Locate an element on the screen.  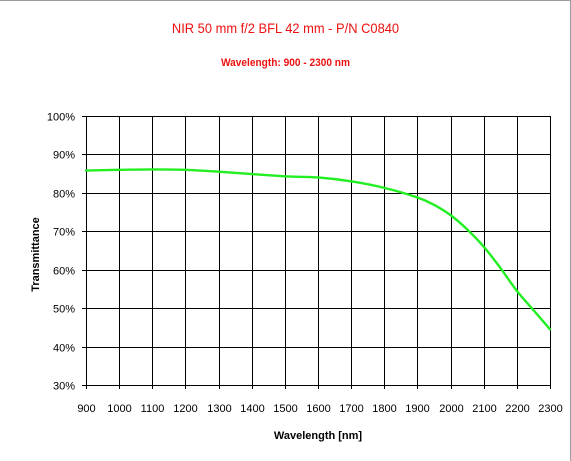
x-axis-label: Wavelength [nm] is located at coordinates (318, 436).